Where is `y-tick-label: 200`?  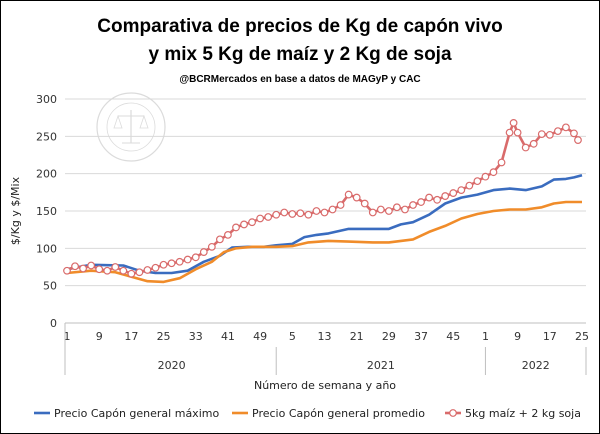 y-tick-label: 200 is located at coordinates (46, 174).